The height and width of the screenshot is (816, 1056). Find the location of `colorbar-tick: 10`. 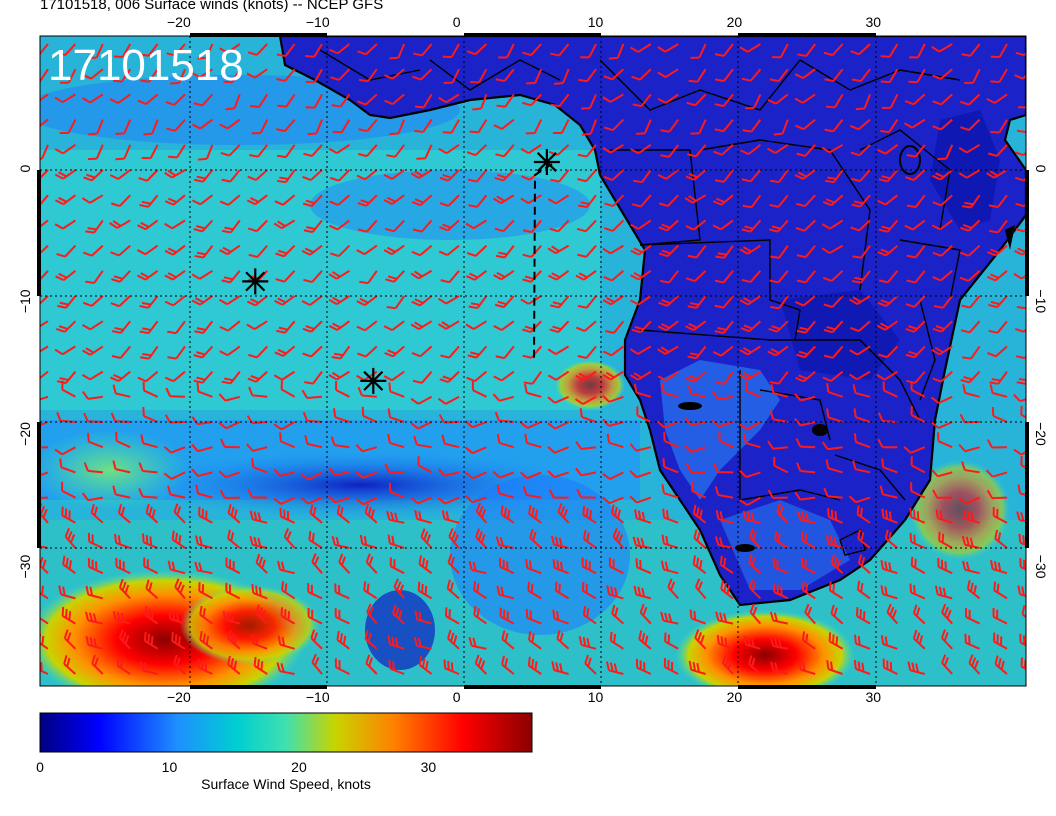

colorbar-tick: 10 is located at coordinates (170, 767).